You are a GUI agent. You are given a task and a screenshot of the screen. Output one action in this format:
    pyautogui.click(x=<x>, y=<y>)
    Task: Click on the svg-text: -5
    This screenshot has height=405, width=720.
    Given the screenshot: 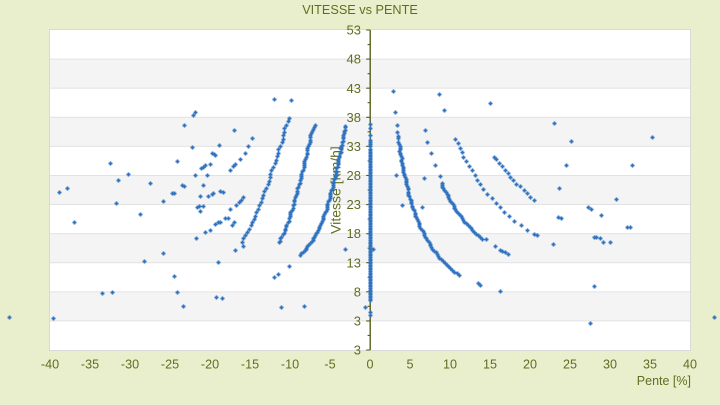 What is the action you would take?
    pyautogui.click(x=329, y=364)
    